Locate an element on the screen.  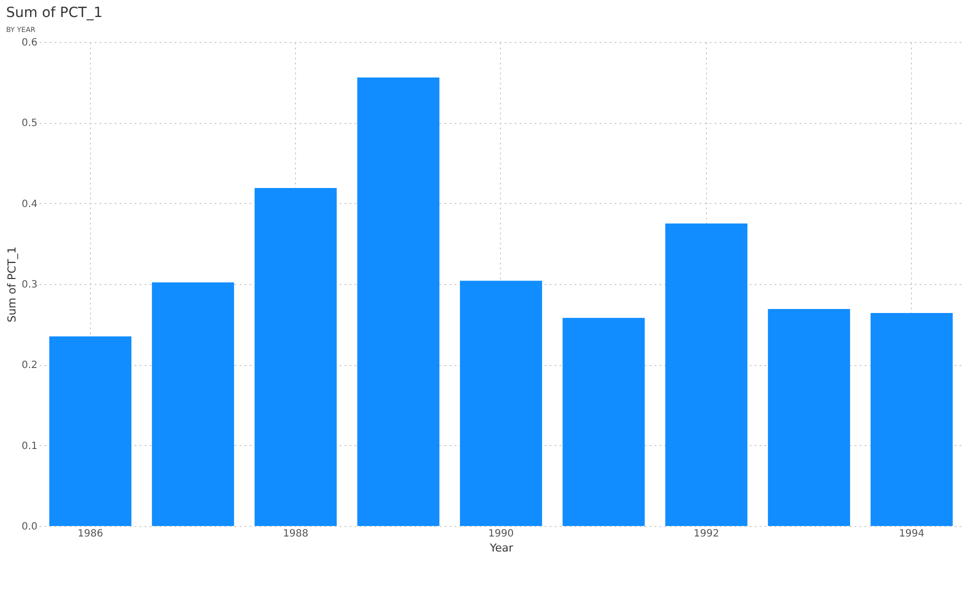
x-tick-label: 1986 is located at coordinates (91, 534).